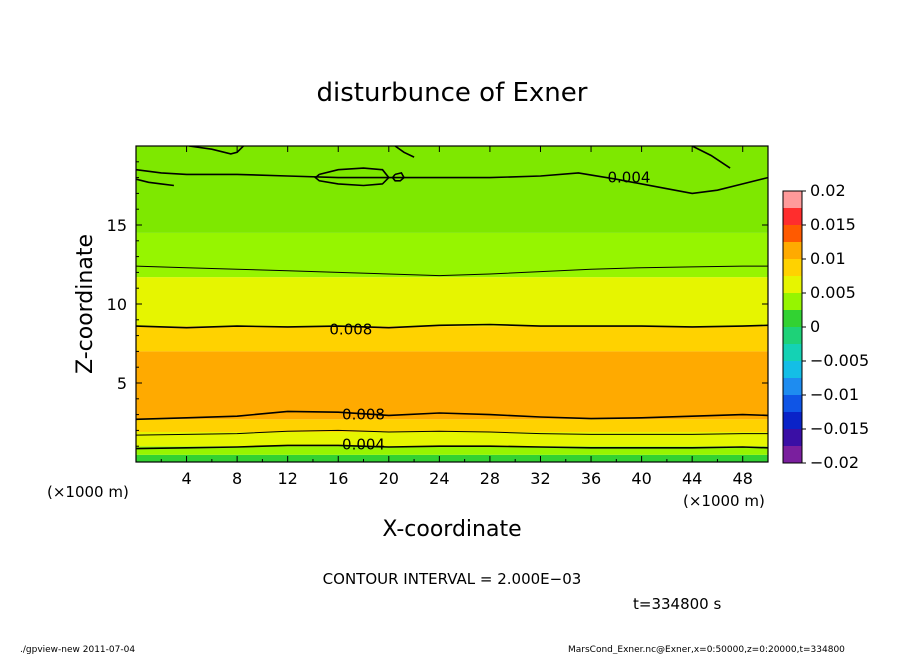 This screenshot has height=654, width=904. I want to click on colorbar-tick-label-5: −0.005, so click(839, 360).